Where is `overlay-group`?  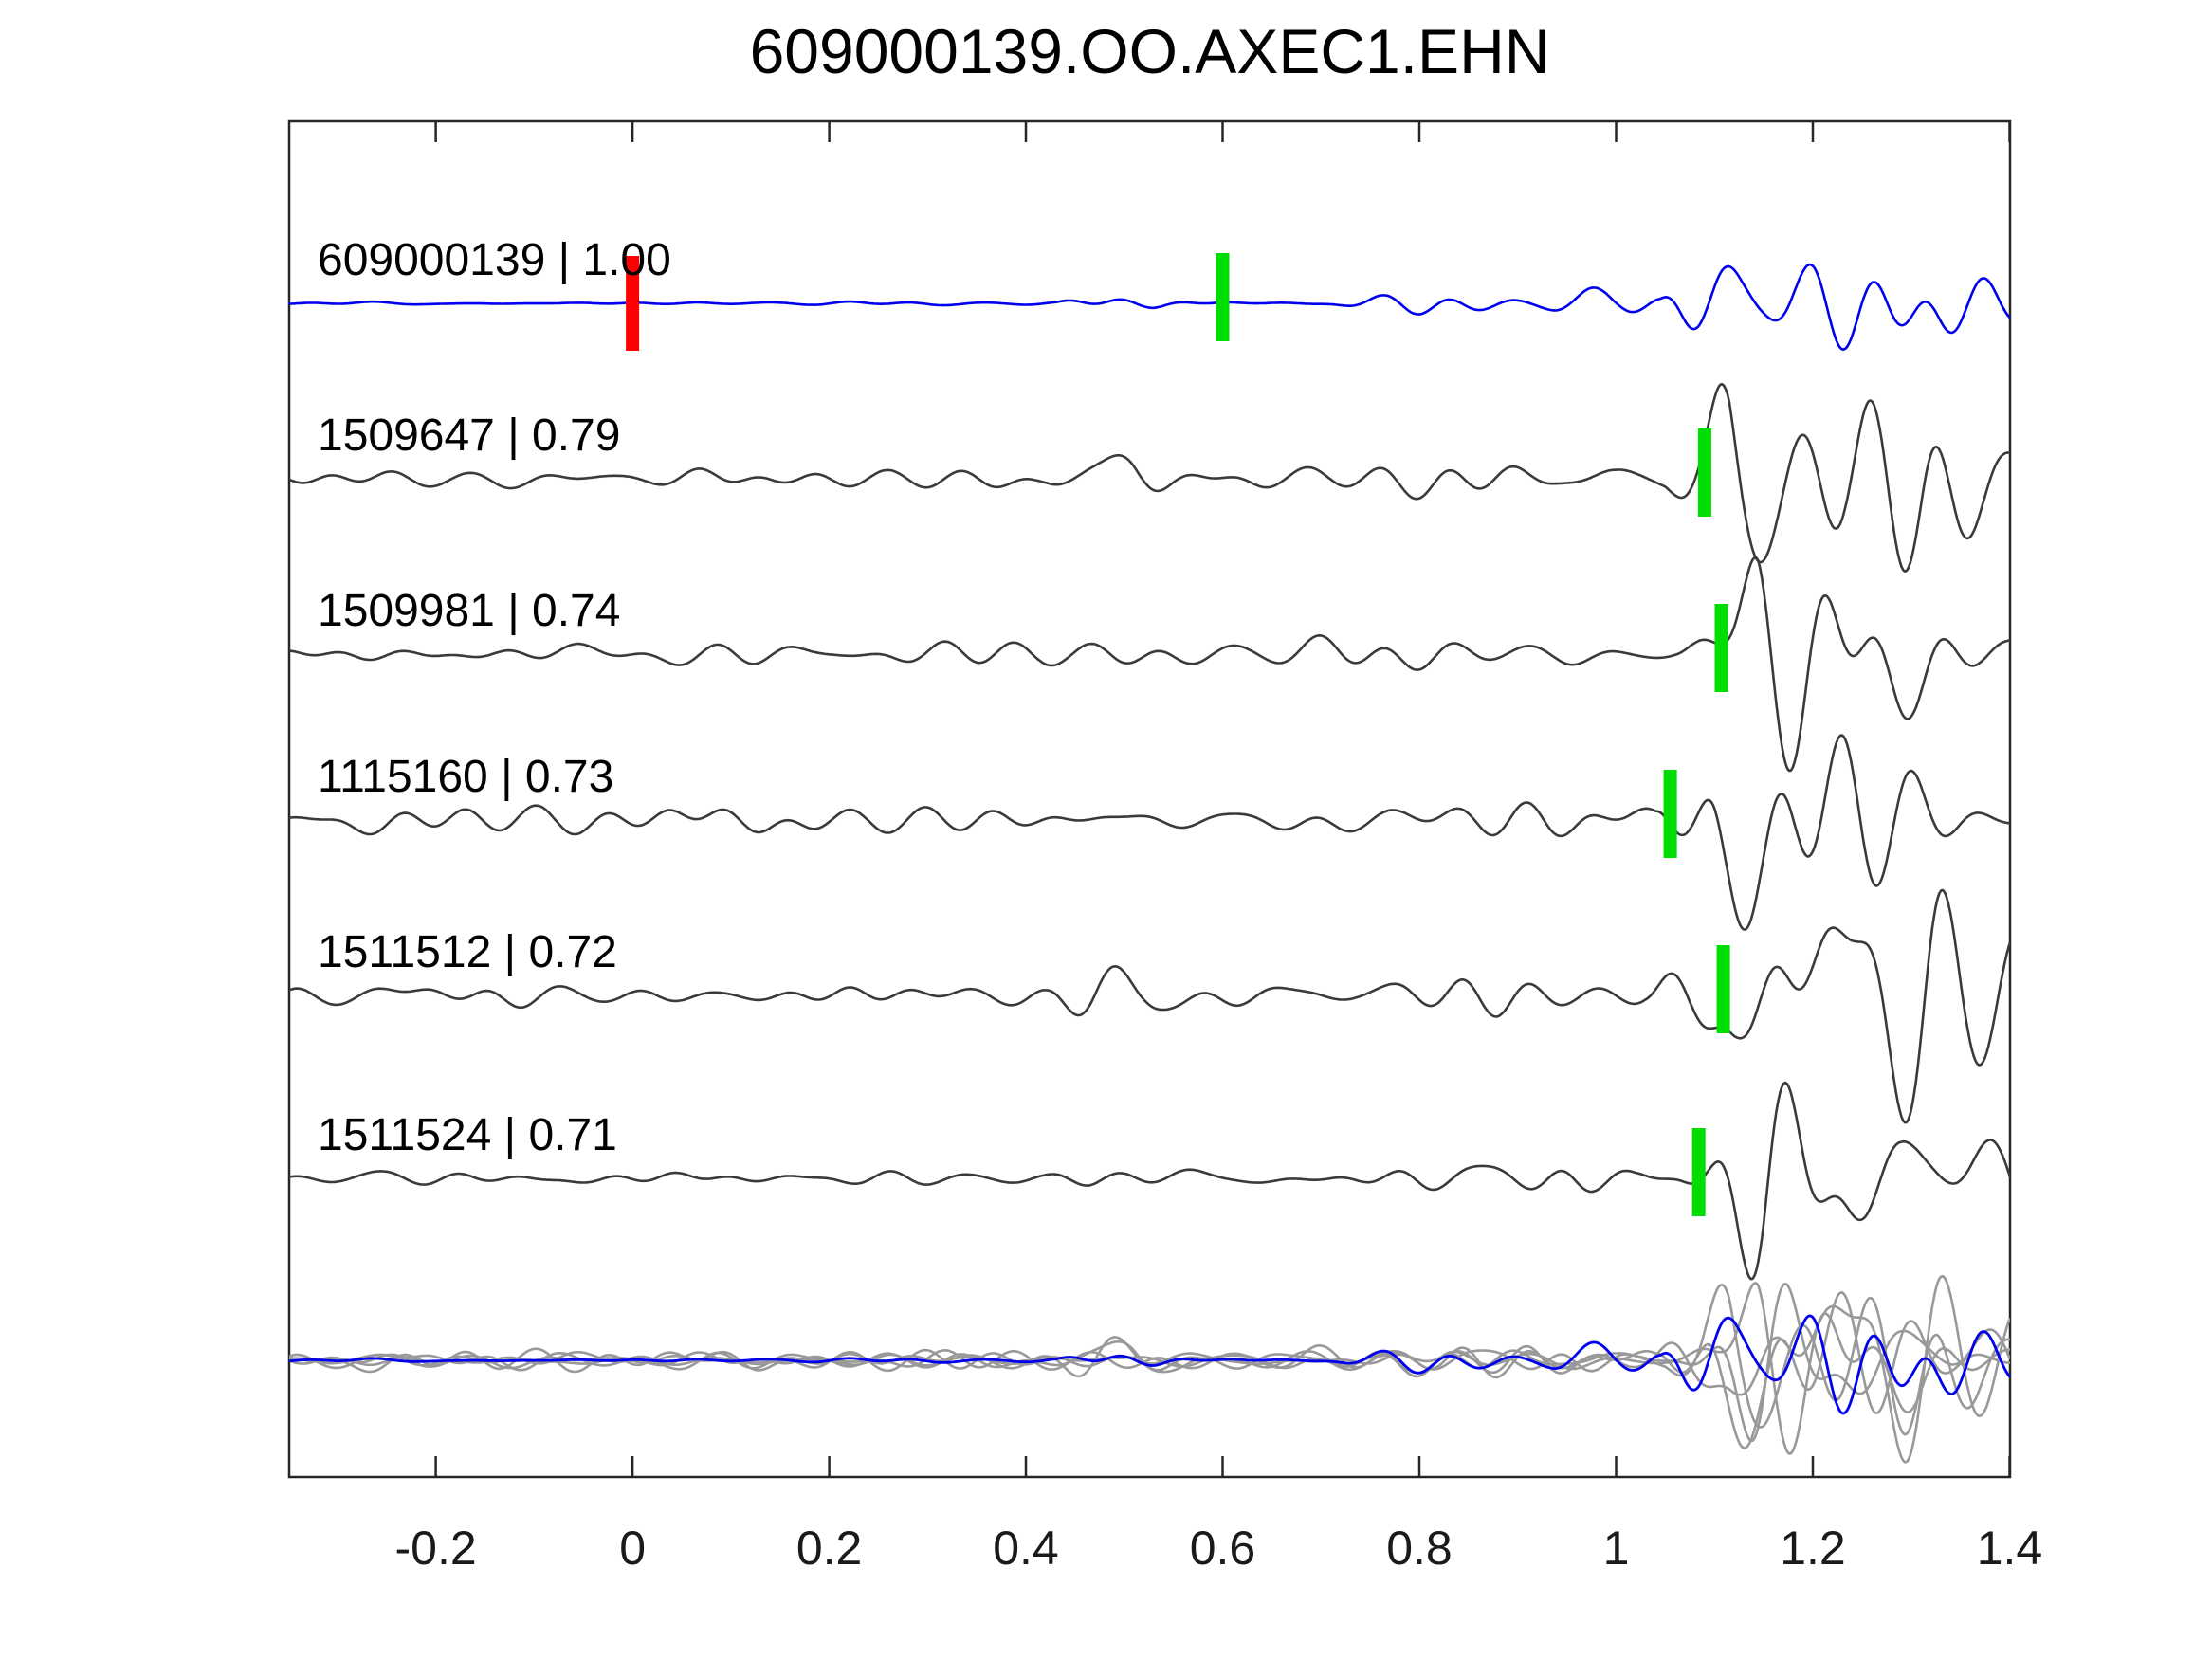 overlay-group is located at coordinates (1149, 1369).